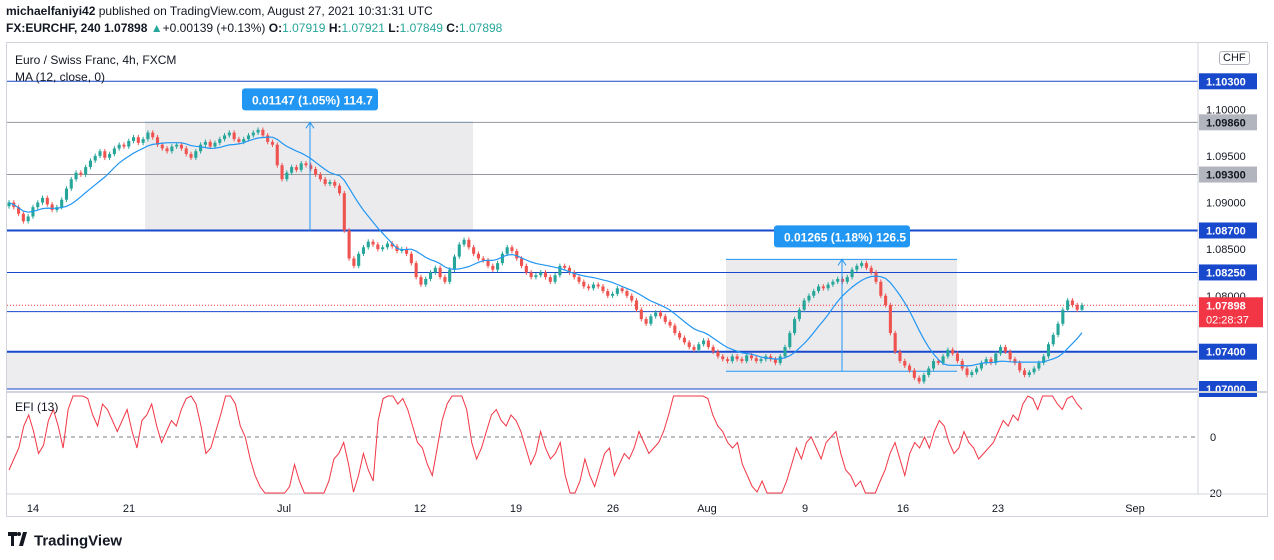 This screenshot has height=560, width=1274. What do you see at coordinates (1227, 320) in the screenshot?
I see `countdown-label: 02:28:37` at bounding box center [1227, 320].